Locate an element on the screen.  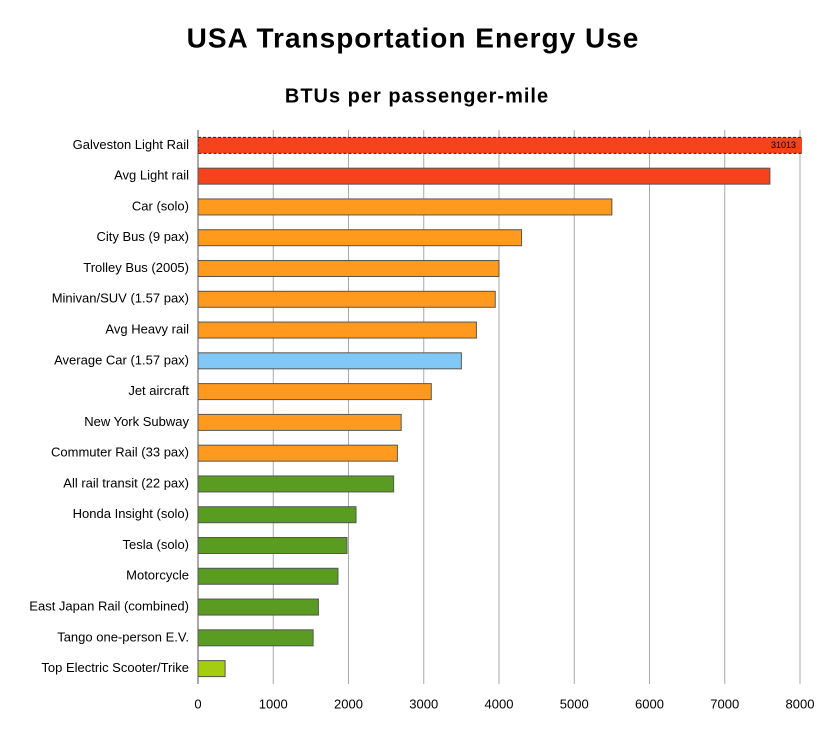
x-tick-label: 3000 is located at coordinates (423, 703).